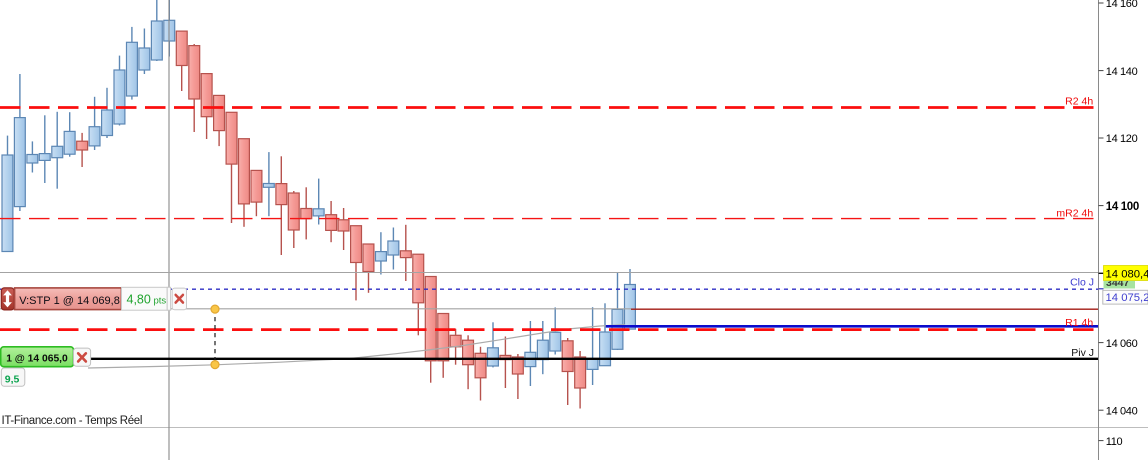 The width and height of the screenshot is (1148, 460). I want to click on svg-text: 14 160, so click(1122, 5).